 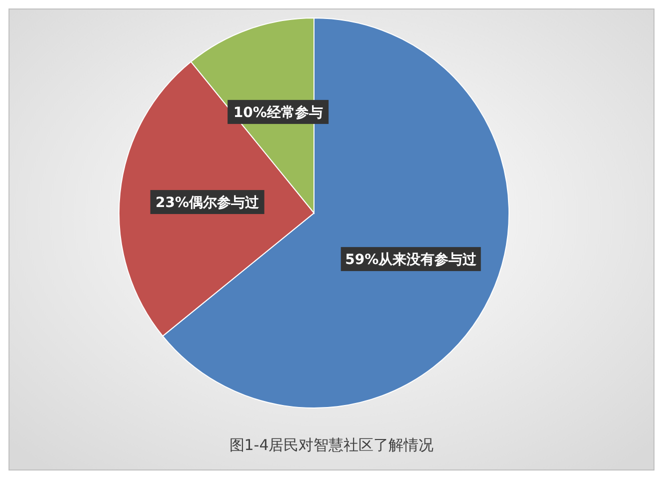 What do you see at coordinates (331, 445) in the screenshot?
I see `text: 图1-4居民对智慧社区了解情况` at bounding box center [331, 445].